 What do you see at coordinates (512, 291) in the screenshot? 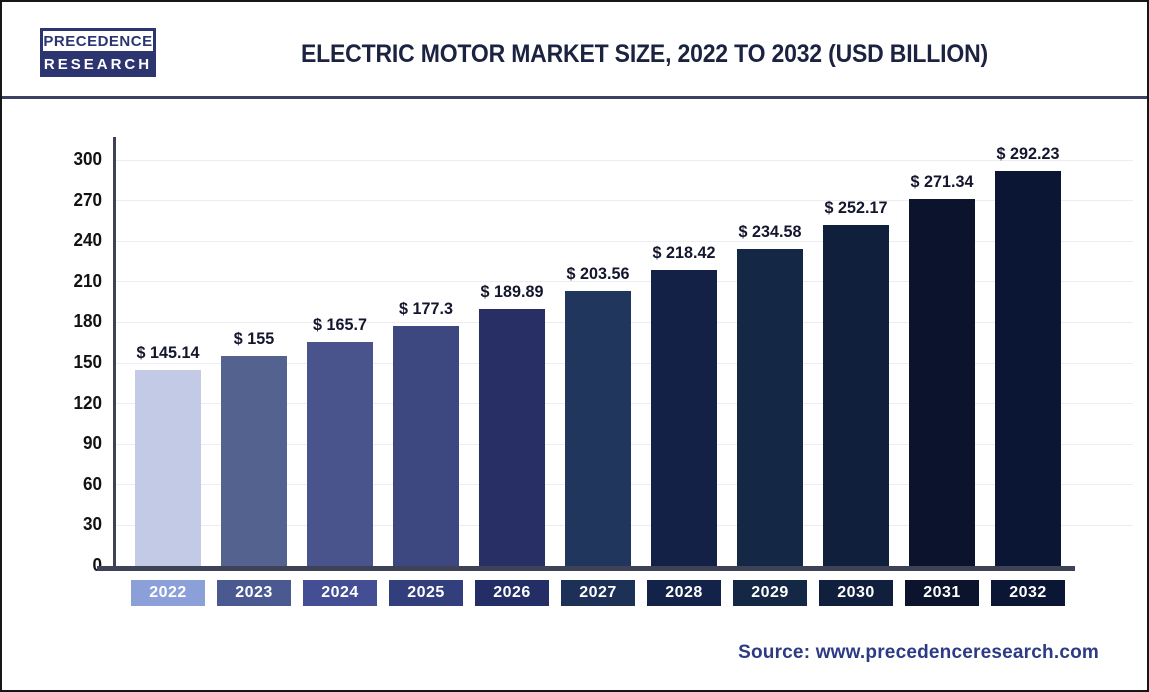
I see `bar-value-label: $ 189.89` at bounding box center [512, 291].